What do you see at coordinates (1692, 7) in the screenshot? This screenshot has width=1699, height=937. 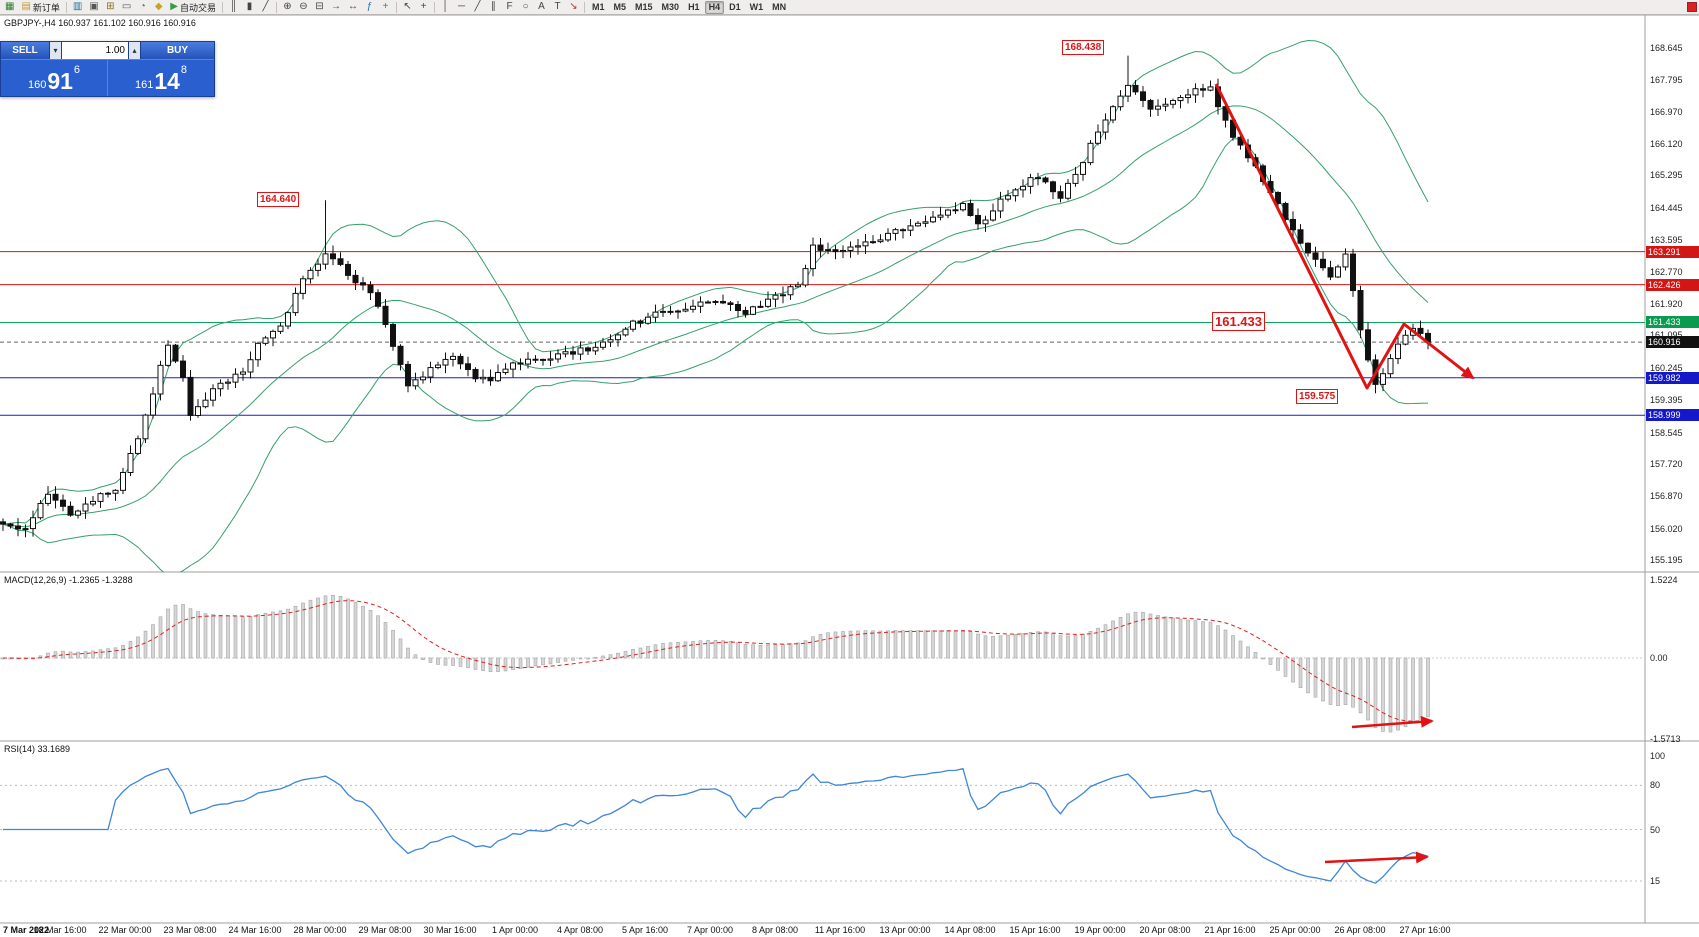 I see `close-icon` at bounding box center [1692, 7].